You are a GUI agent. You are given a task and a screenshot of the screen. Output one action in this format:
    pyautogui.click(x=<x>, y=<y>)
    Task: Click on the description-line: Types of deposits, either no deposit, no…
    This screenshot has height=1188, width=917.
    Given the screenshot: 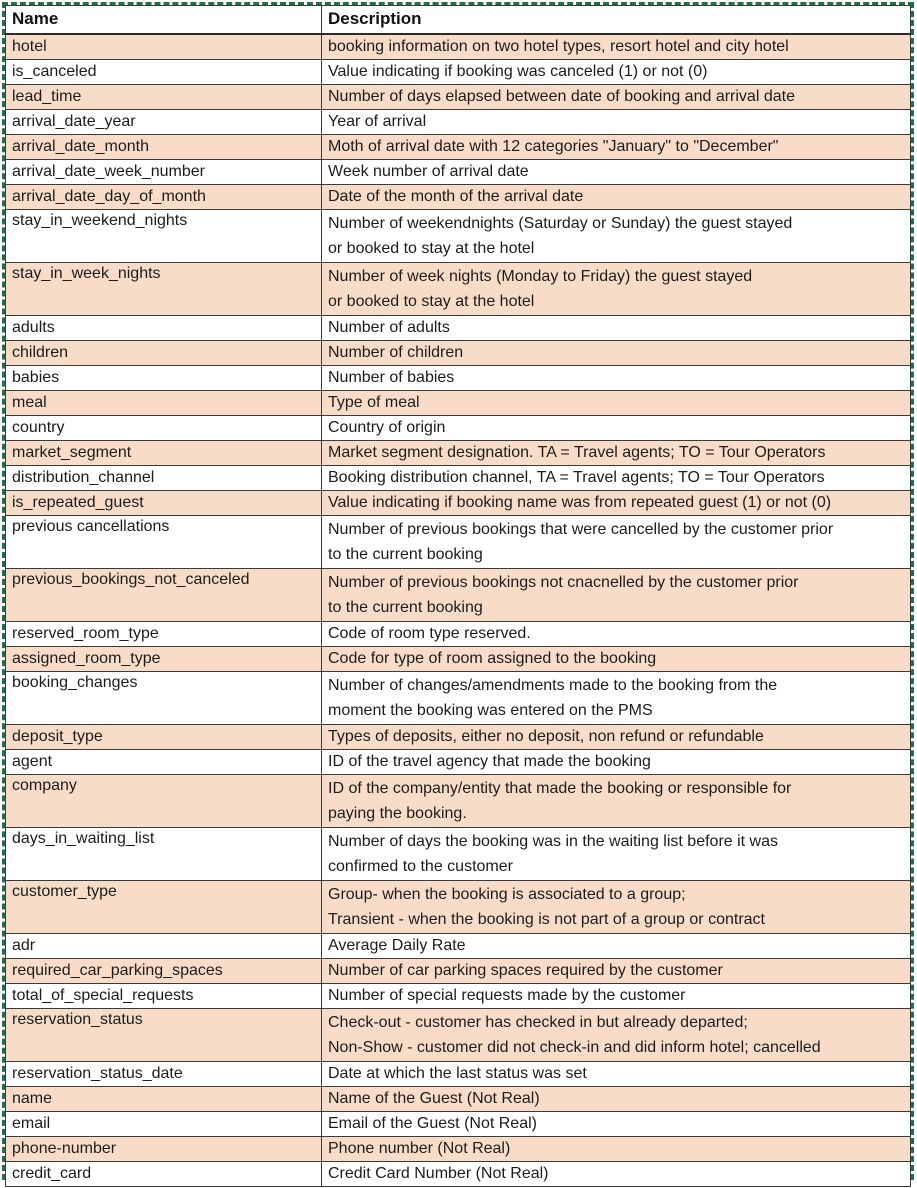 What is the action you would take?
    pyautogui.click(x=546, y=736)
    